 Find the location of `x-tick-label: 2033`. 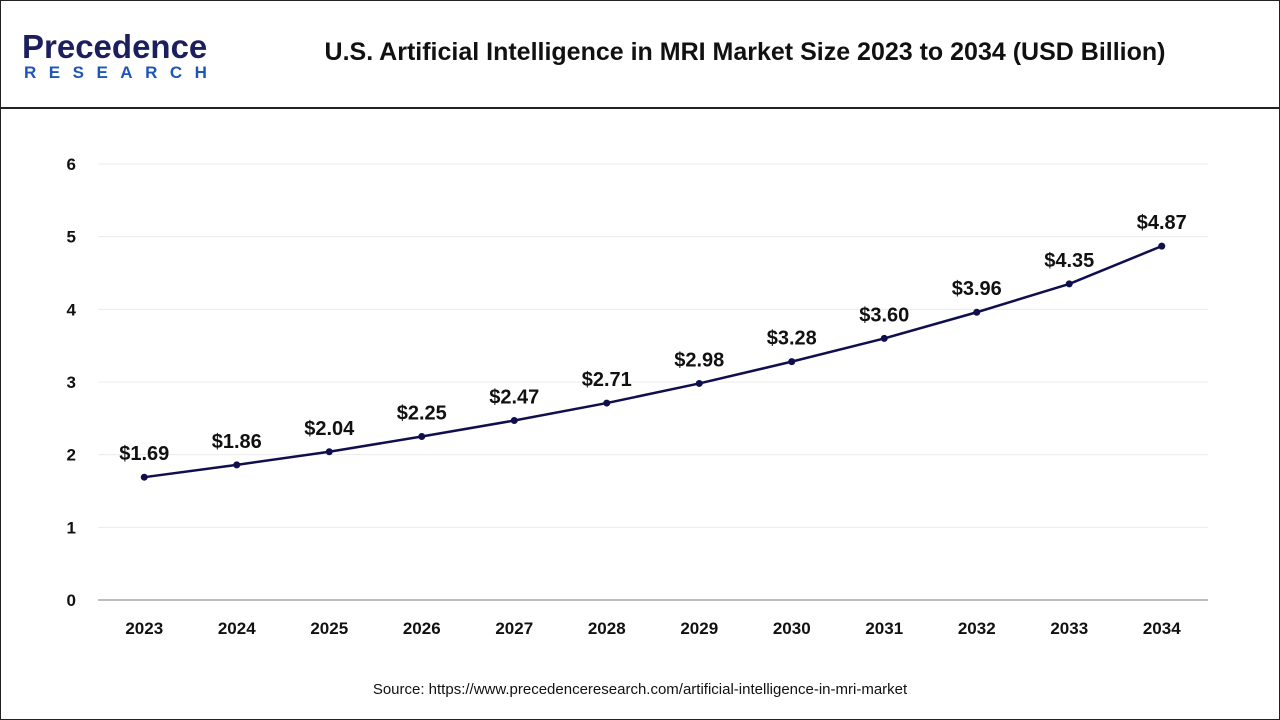

x-tick-label: 2033 is located at coordinates (1069, 628).